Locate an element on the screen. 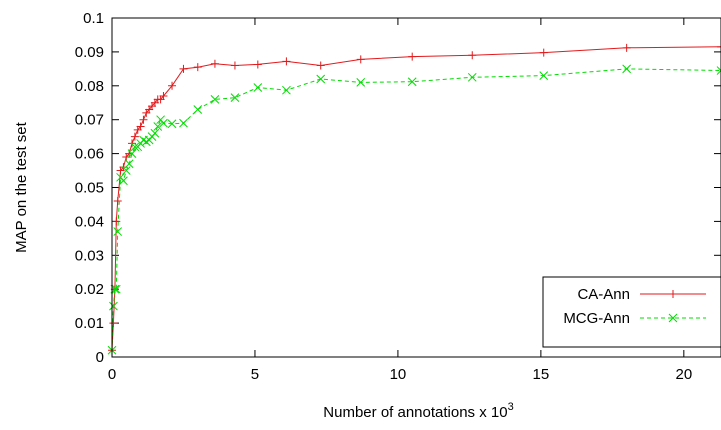 Image resolution: width=721 pixels, height=430 pixels. x-axis-title-superscript: 3 is located at coordinates (511, 407).